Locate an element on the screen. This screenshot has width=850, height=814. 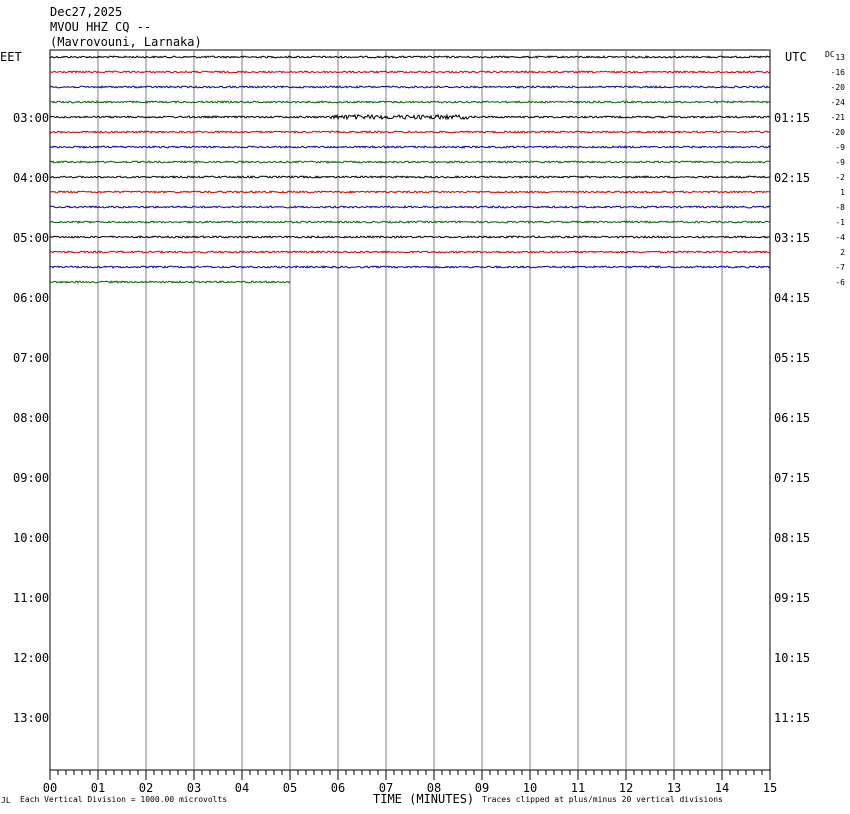
dc-offset-label: -8 is located at coordinates (840, 207).